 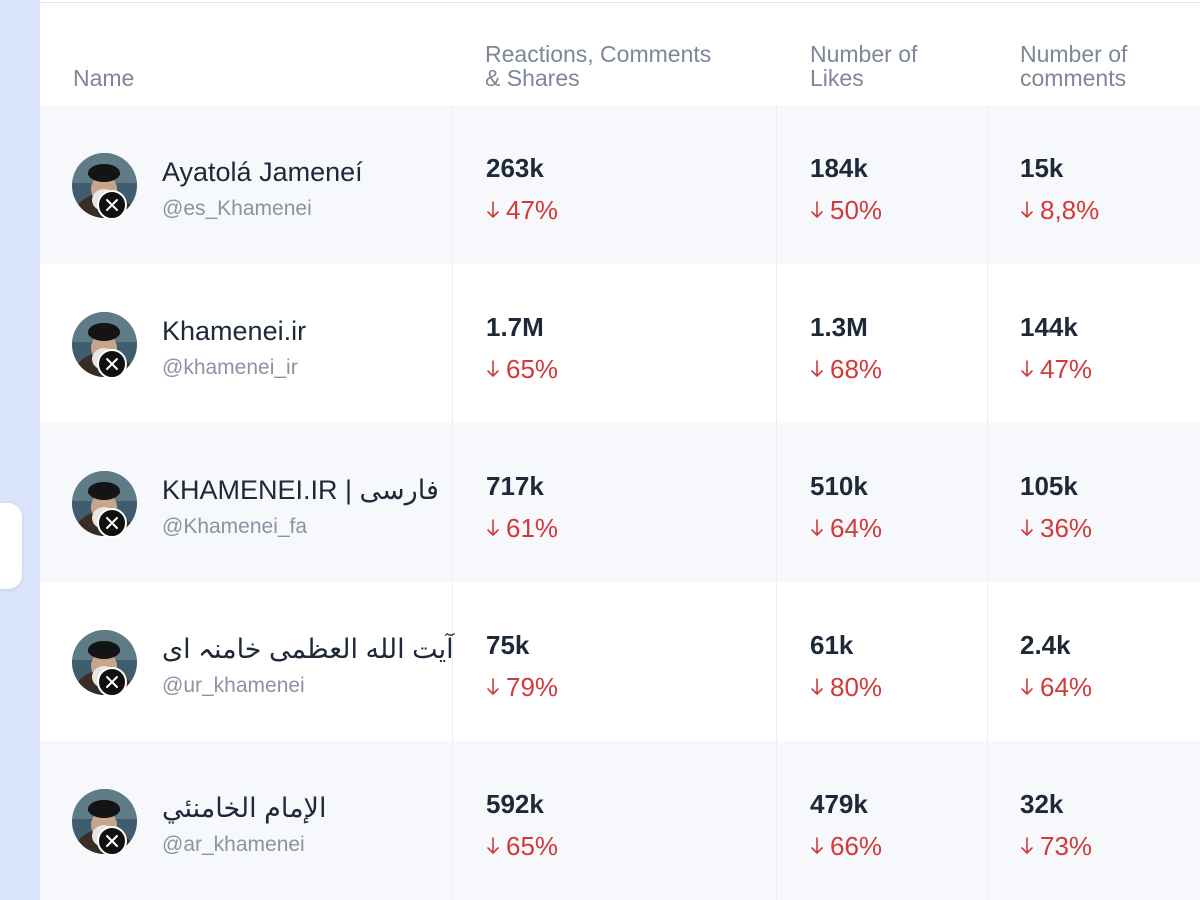 I want to click on reactions-value: 1.7M, so click(x=515, y=327).